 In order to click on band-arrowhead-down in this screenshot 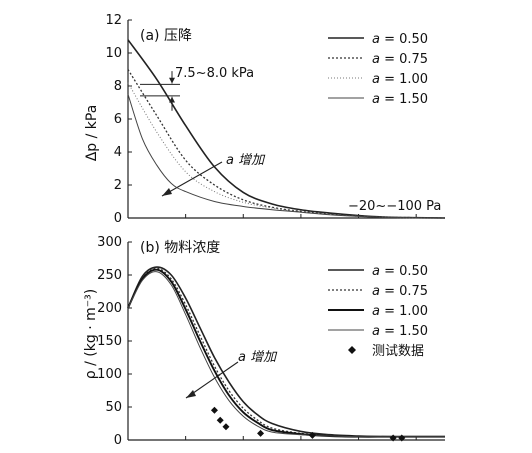, I will do `click(172, 80)`.